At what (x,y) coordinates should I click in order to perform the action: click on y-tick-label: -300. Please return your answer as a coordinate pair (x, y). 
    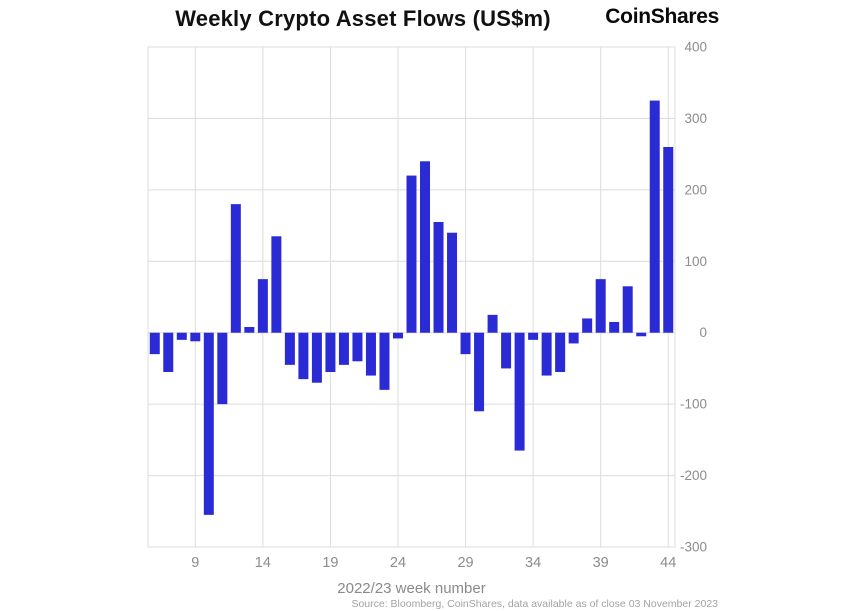
    Looking at the image, I should click on (693, 547).